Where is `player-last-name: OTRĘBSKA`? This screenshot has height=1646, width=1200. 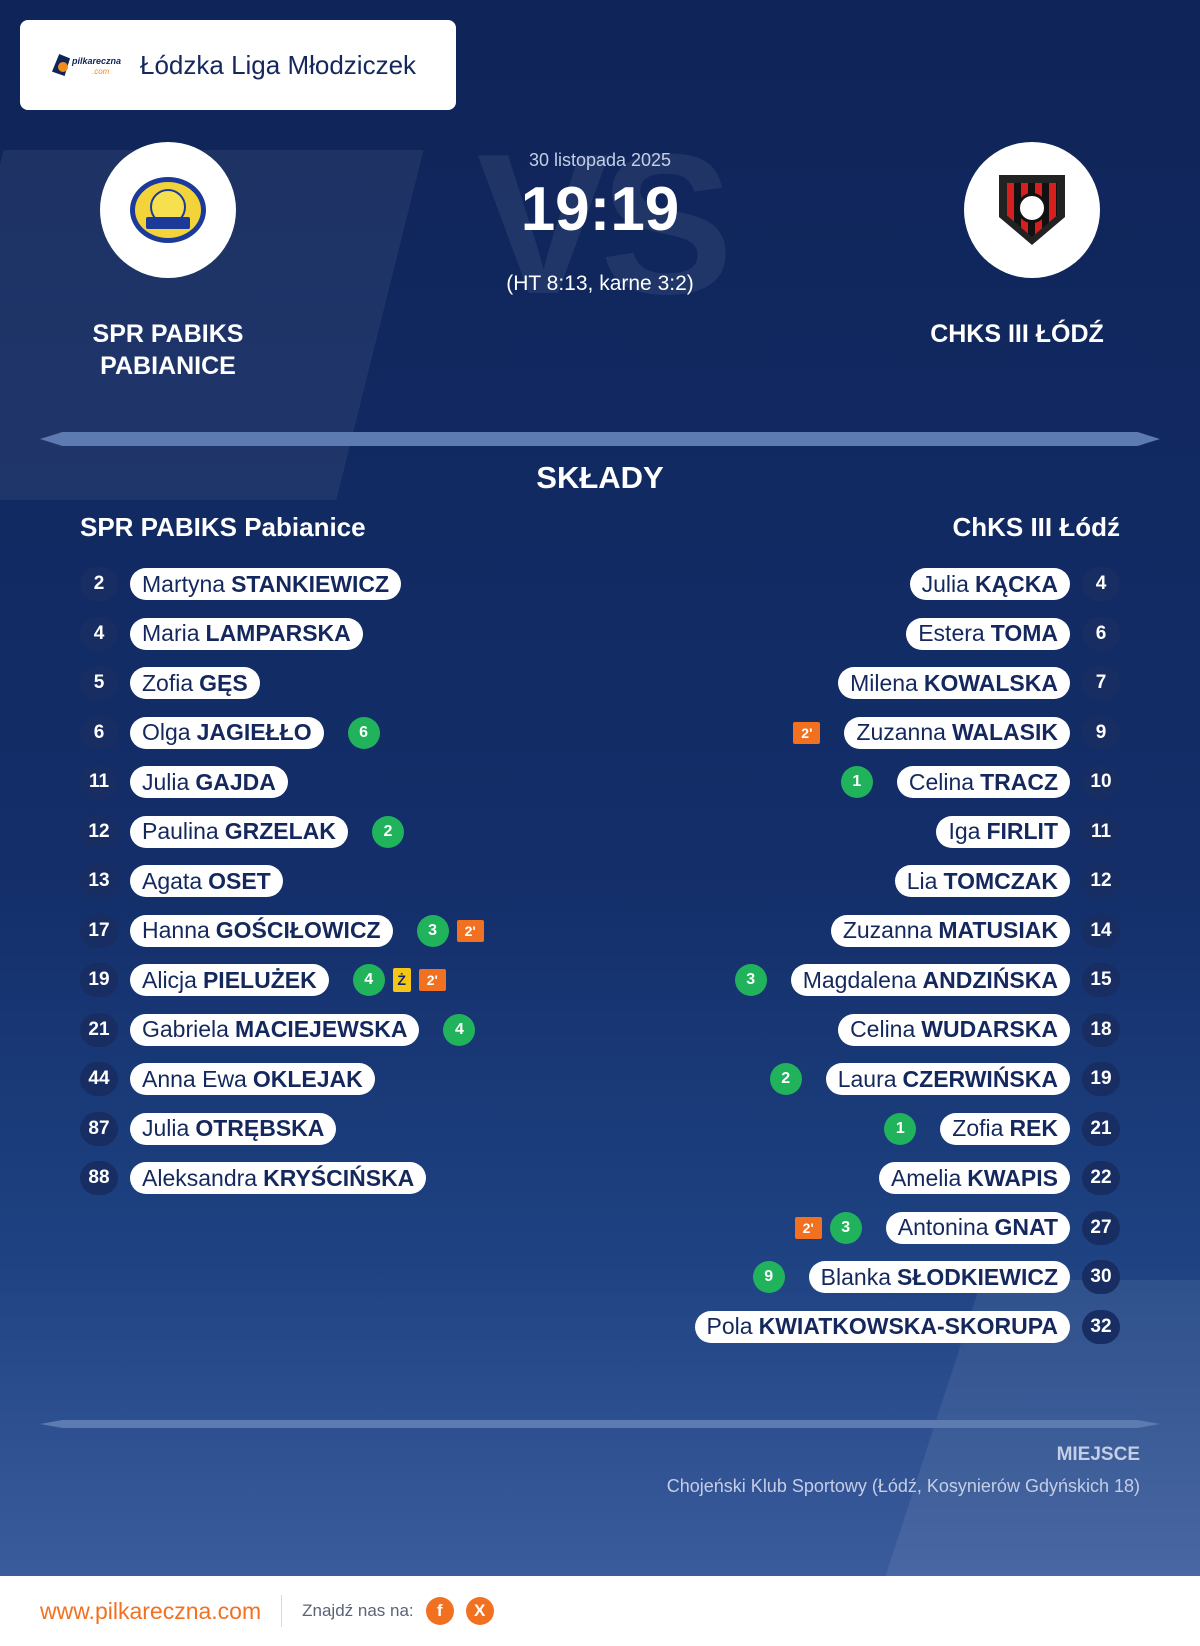 player-last-name: OTRĘBSKA is located at coordinates (260, 1128).